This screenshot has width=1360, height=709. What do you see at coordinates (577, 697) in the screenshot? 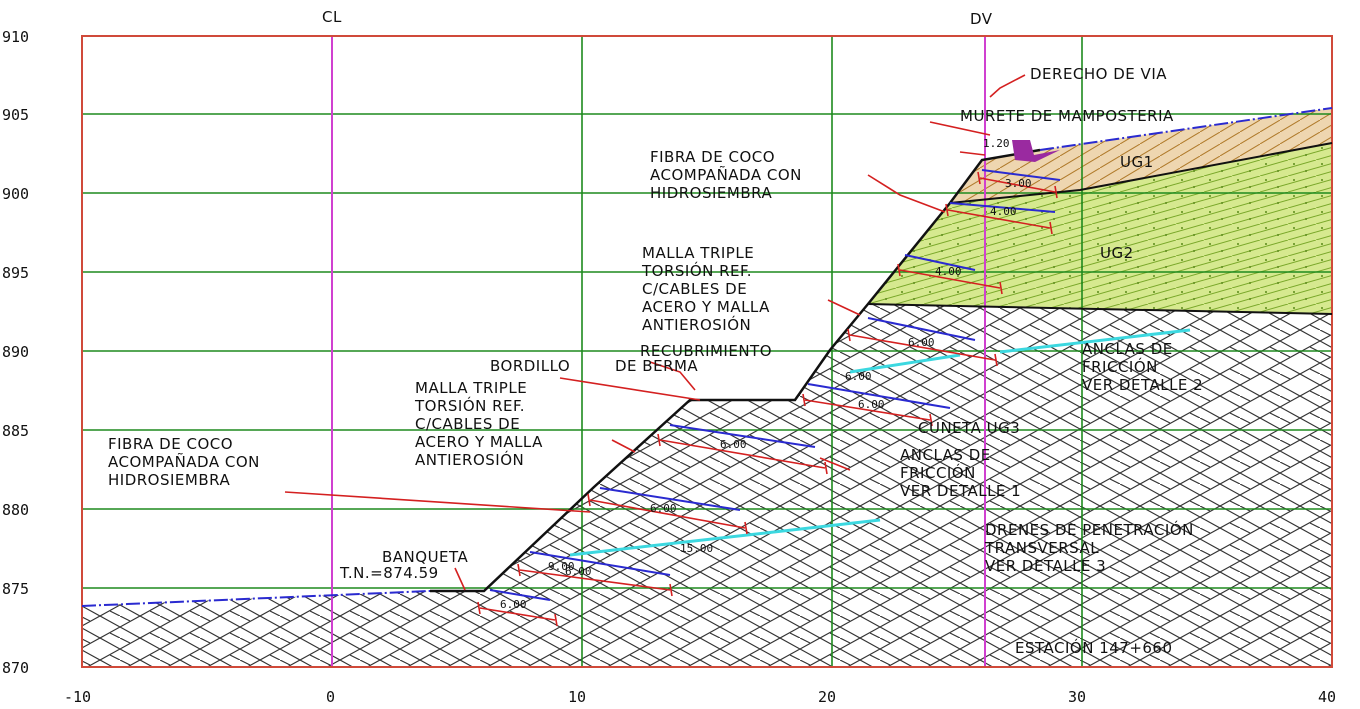
I see `x-tick-10: 10` at bounding box center [577, 697].